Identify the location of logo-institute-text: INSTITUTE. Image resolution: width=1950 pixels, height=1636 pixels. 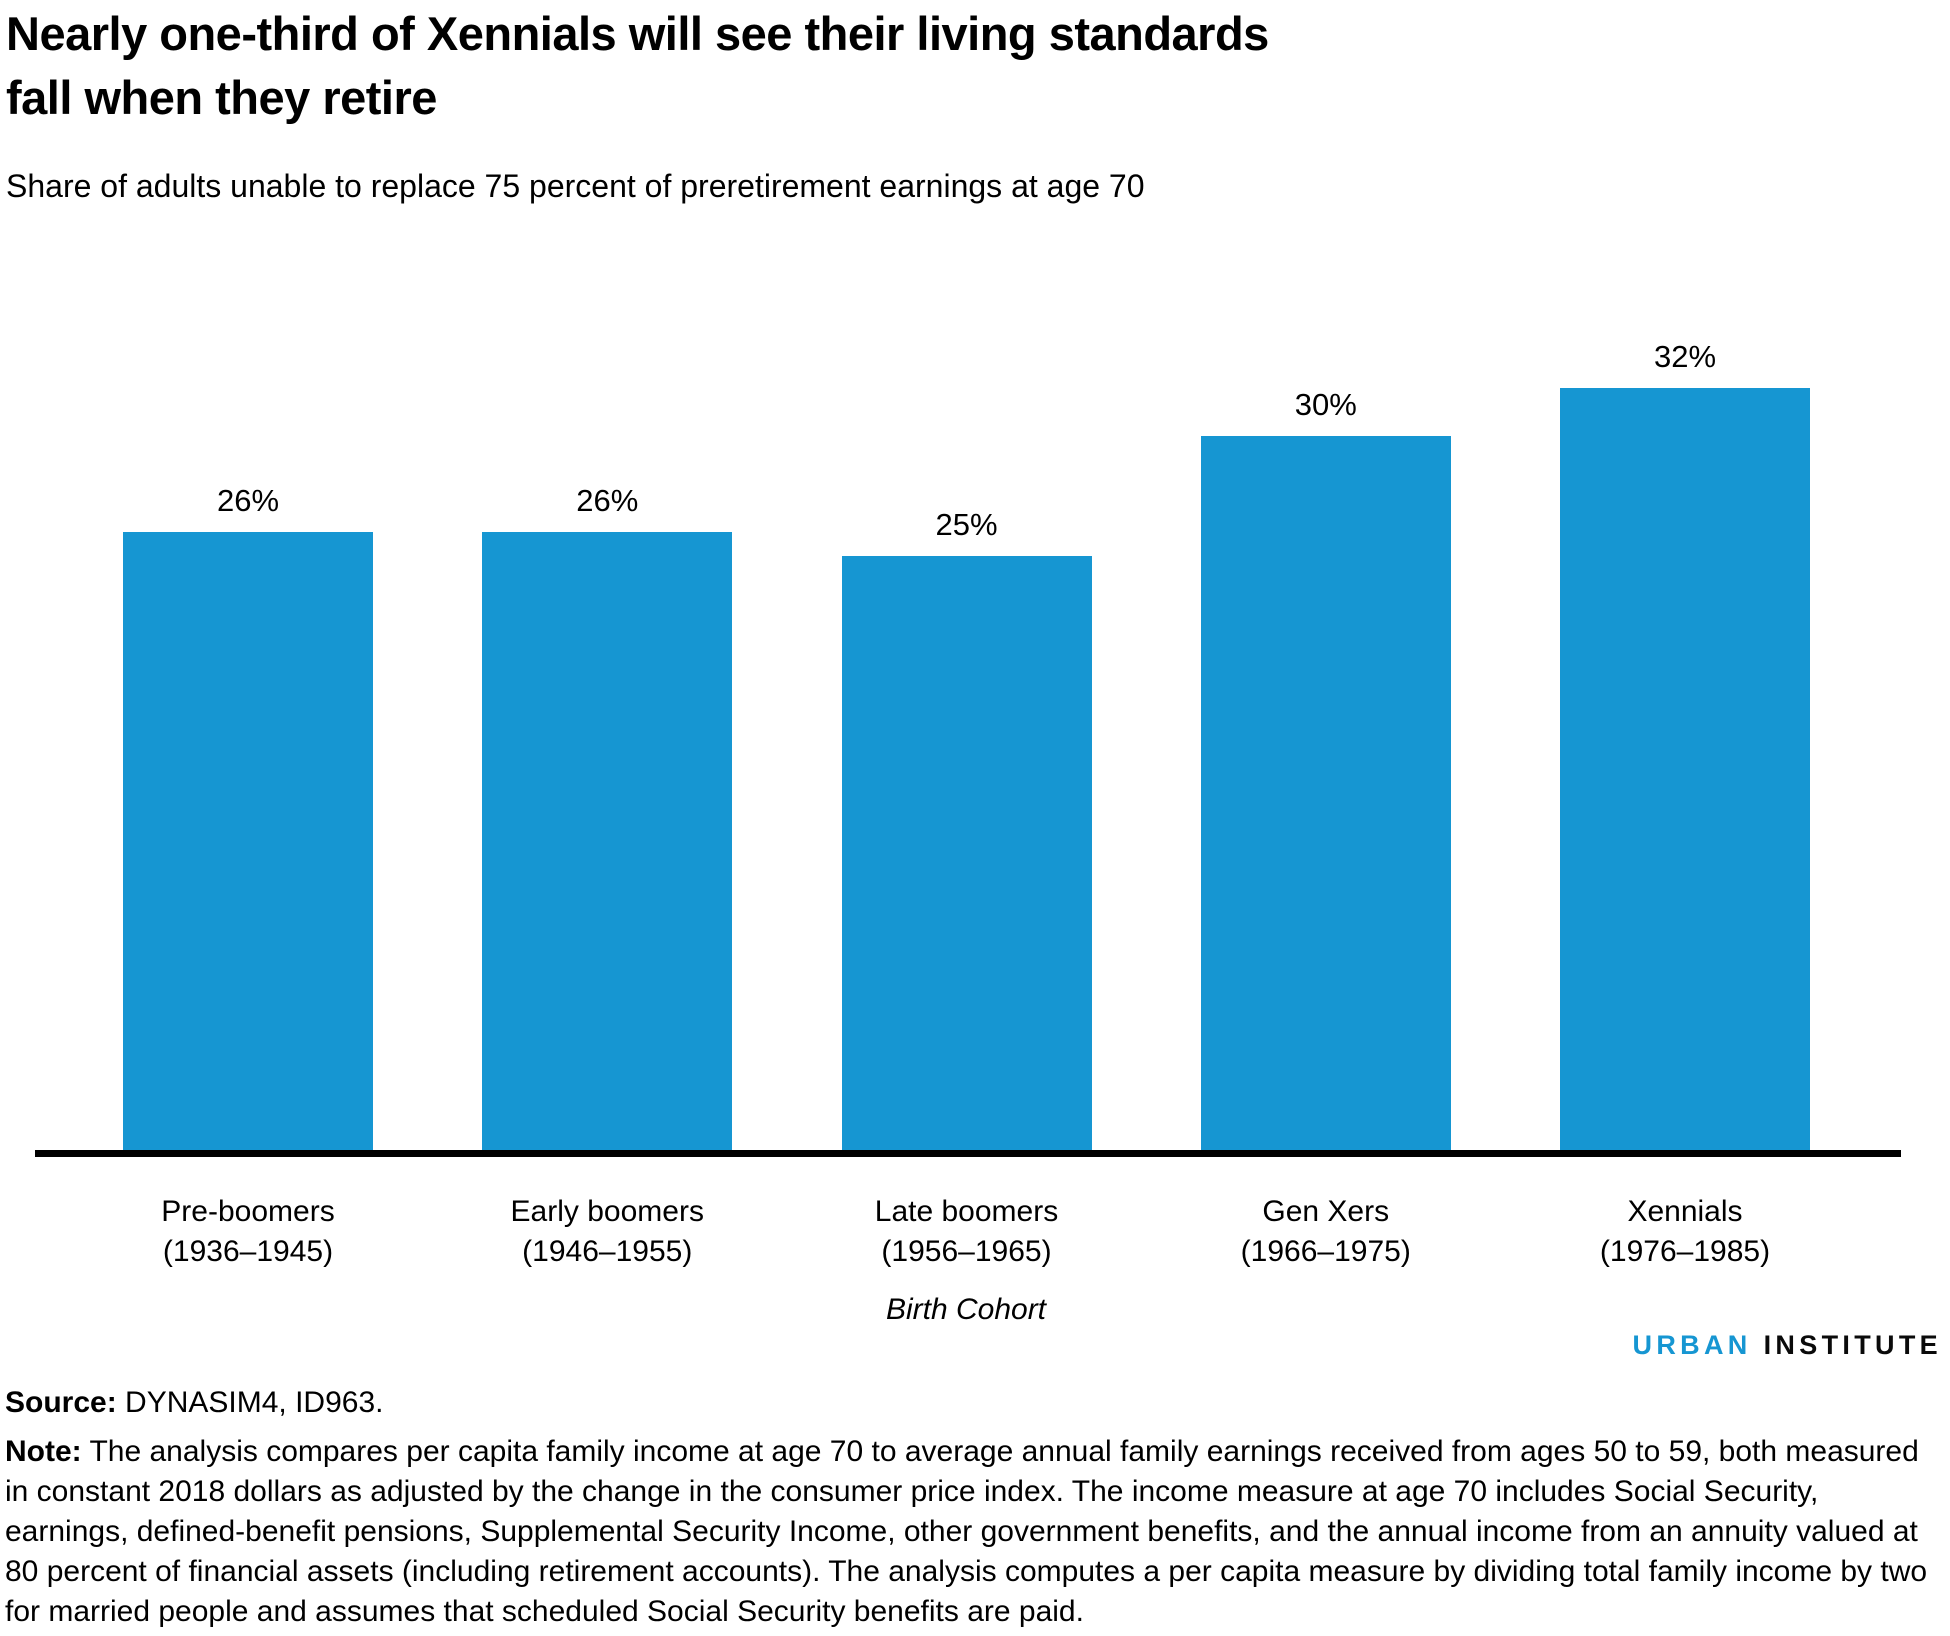
(1852, 1345).